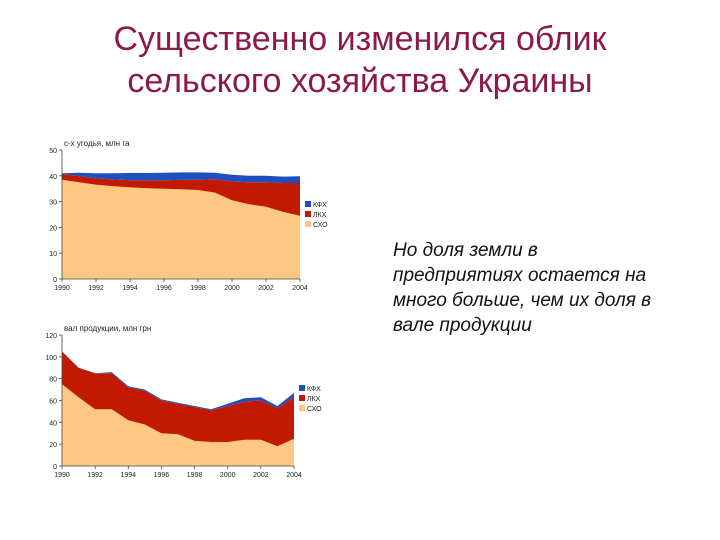 This screenshot has height=540, width=720. I want to click on chart-title: вал продукции, млн грн, so click(107, 328).